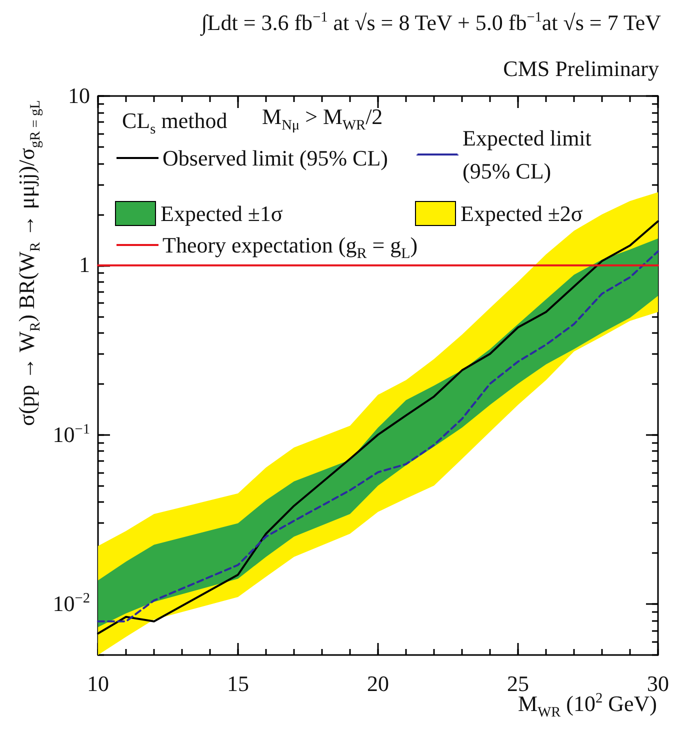 The width and height of the screenshot is (673, 734). I want to click on legend-label: Observed limit (95% CL), so click(275, 158).